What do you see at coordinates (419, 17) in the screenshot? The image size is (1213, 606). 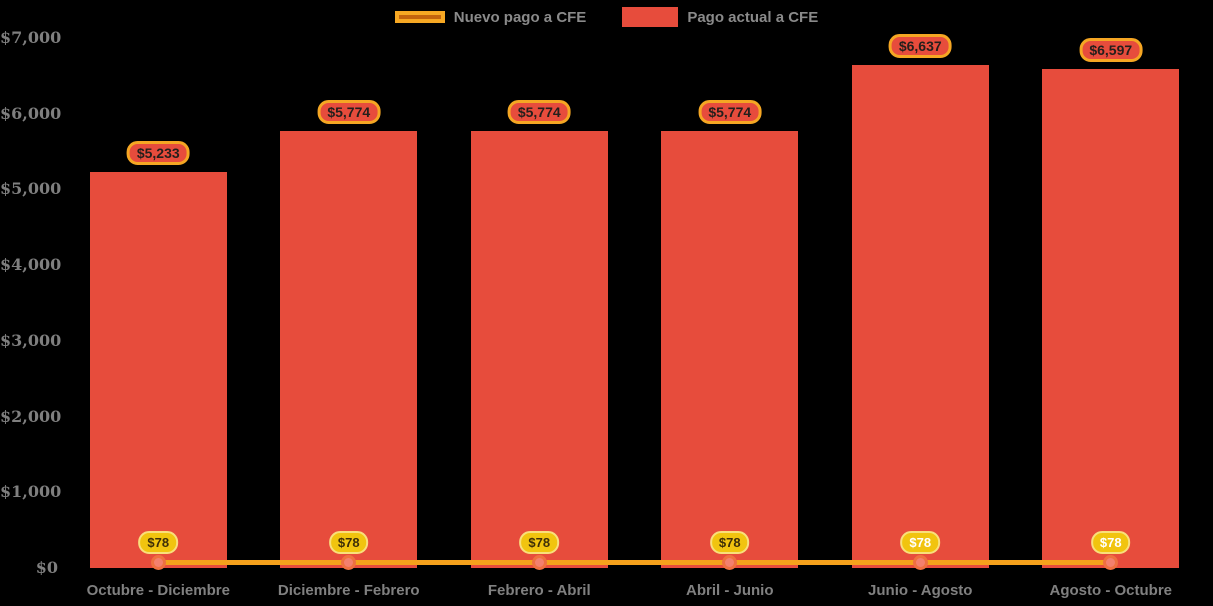 I see `legend-swatch-nuevo-pago-icon` at bounding box center [419, 17].